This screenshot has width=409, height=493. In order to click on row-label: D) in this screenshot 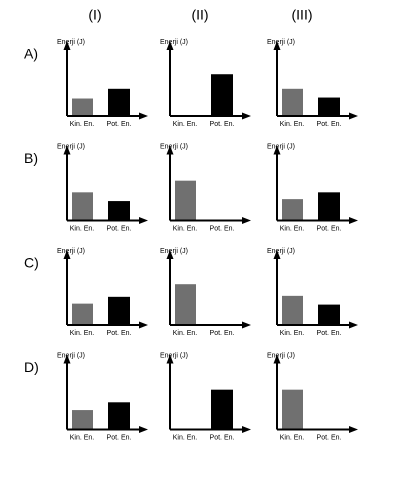, I will do `click(31, 367)`.